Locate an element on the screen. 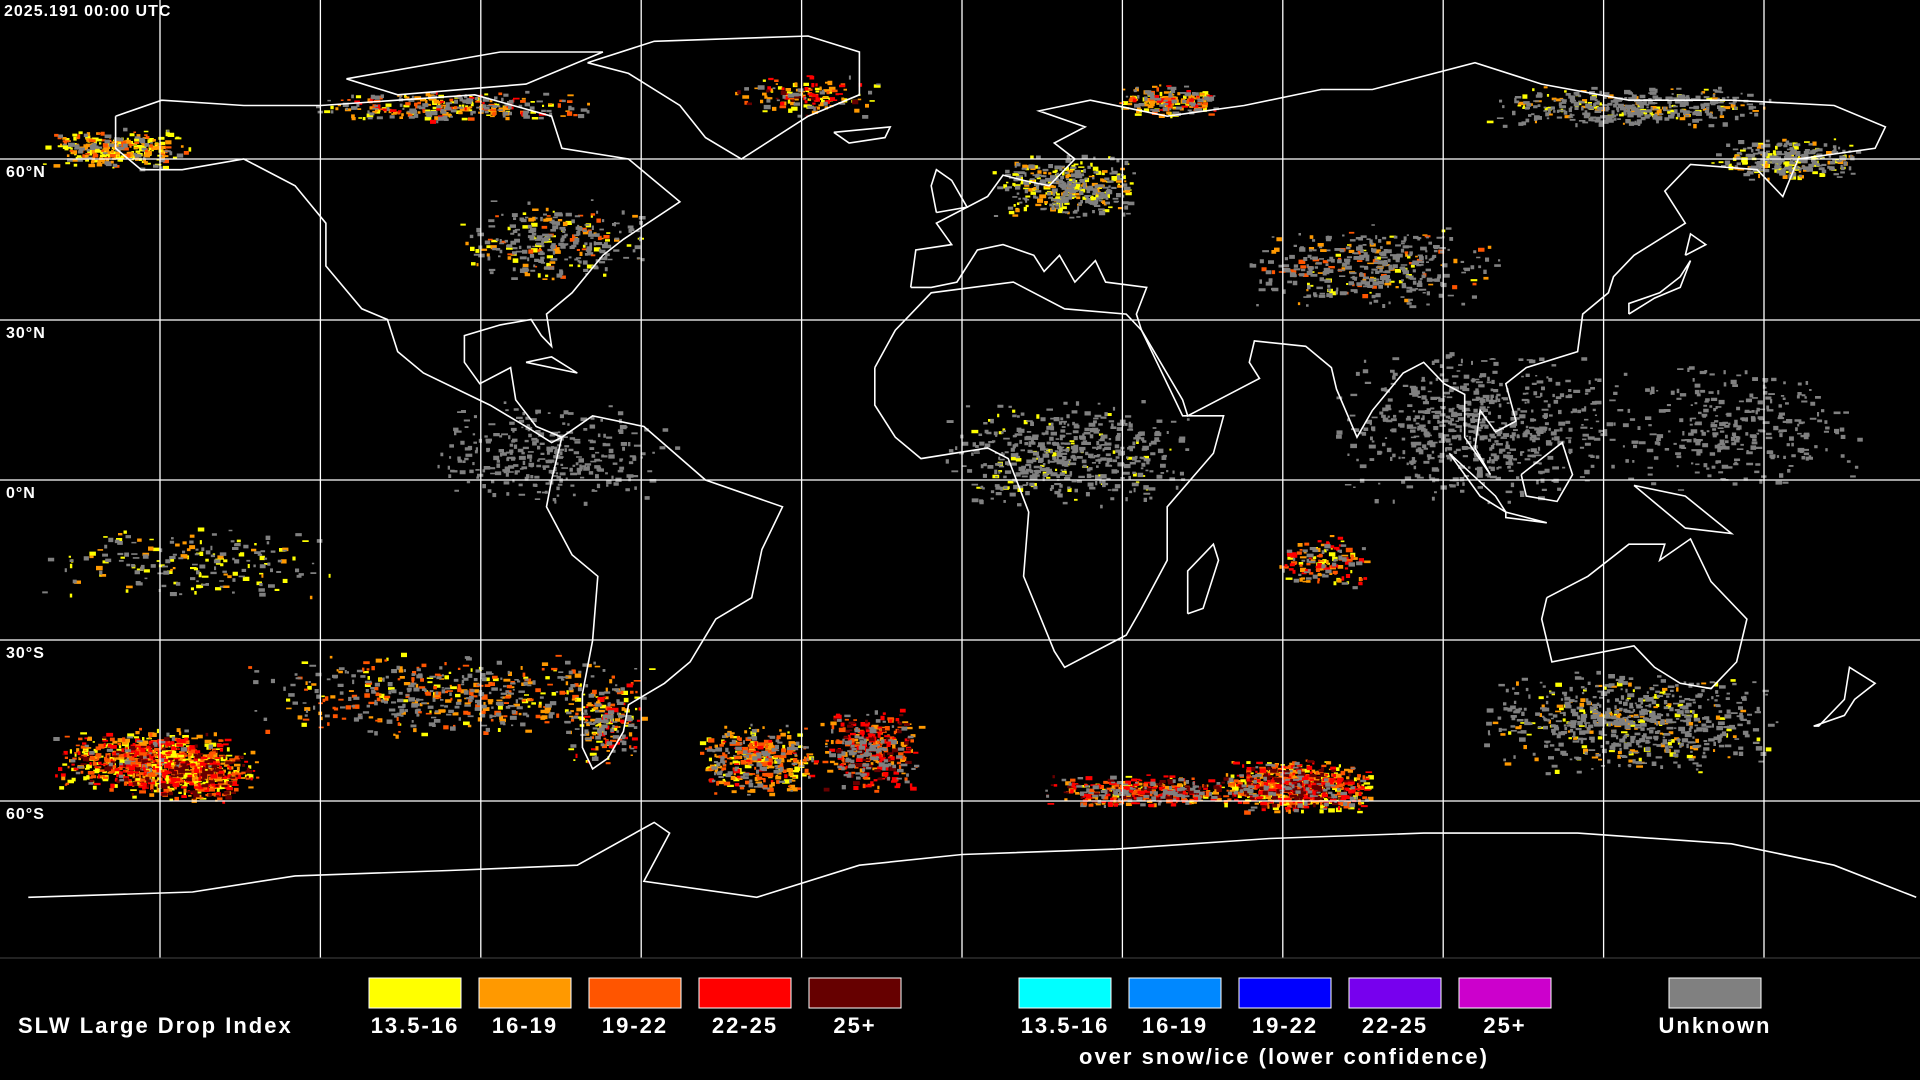 Image resolution: width=1920 pixels, height=1080 pixels. latitude-label: 60°S is located at coordinates (25, 814).